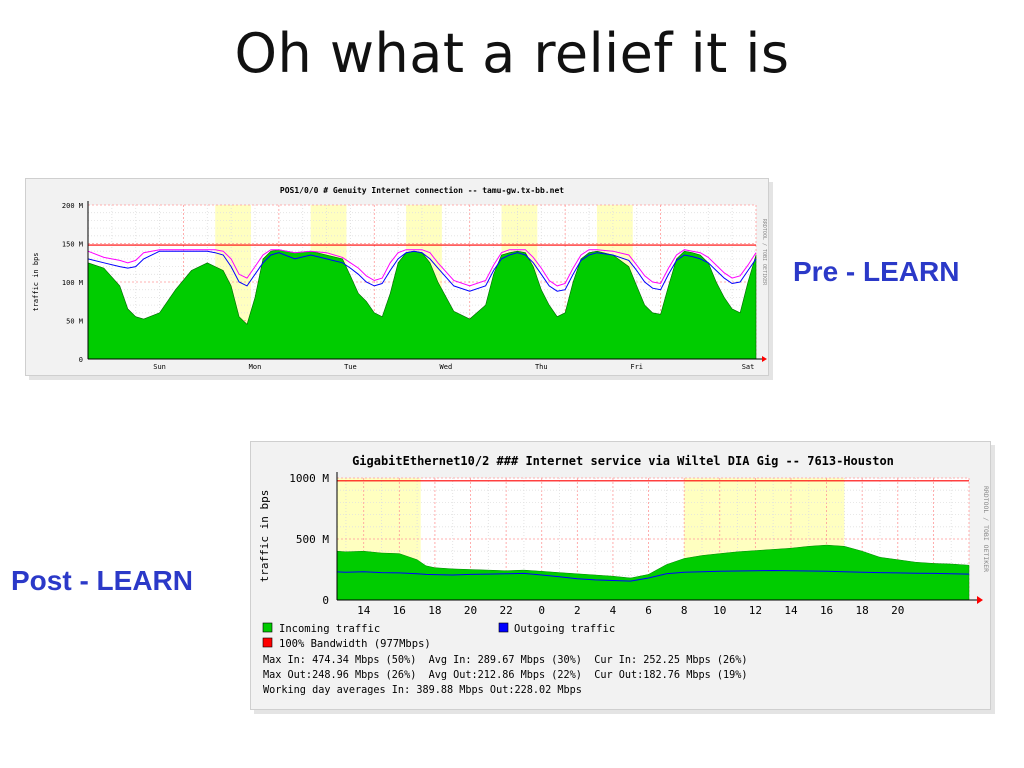  What do you see at coordinates (506, 610) in the screenshot?
I see `x-tick-label: 22` at bounding box center [506, 610].